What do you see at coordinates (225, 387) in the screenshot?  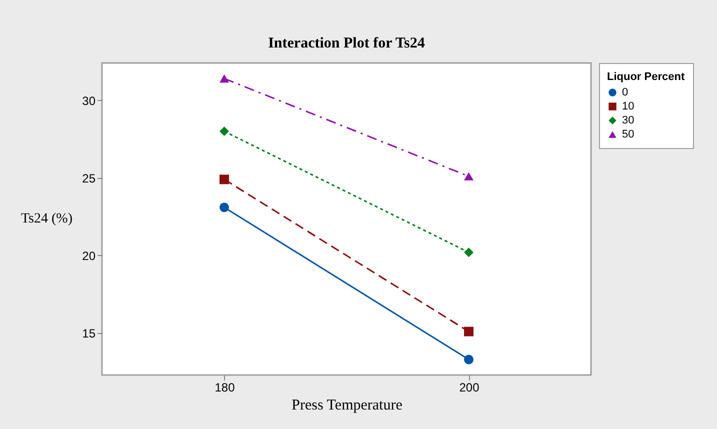 I see `x-tick-label: 180` at bounding box center [225, 387].